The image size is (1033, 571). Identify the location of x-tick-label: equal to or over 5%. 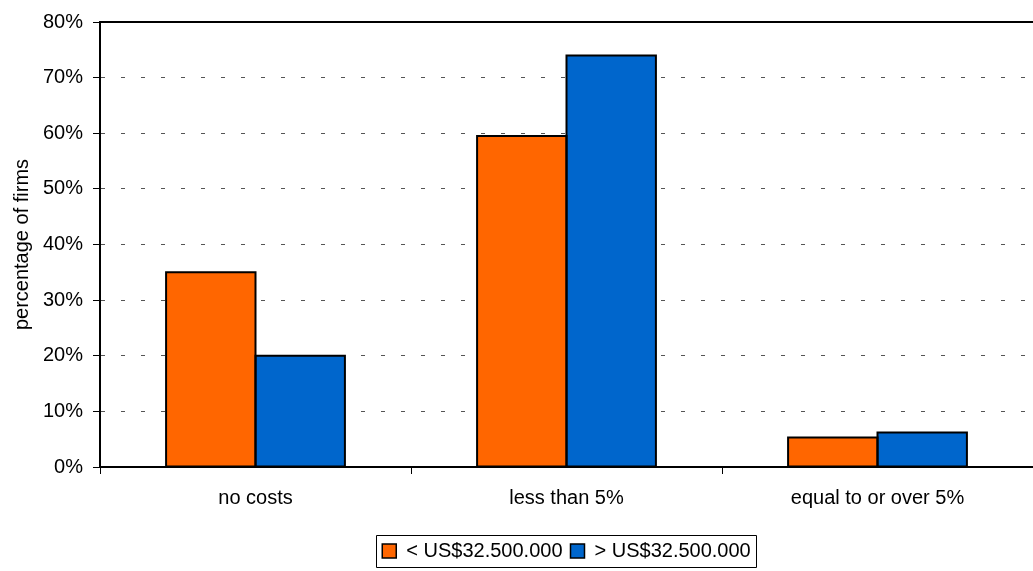
(877, 496).